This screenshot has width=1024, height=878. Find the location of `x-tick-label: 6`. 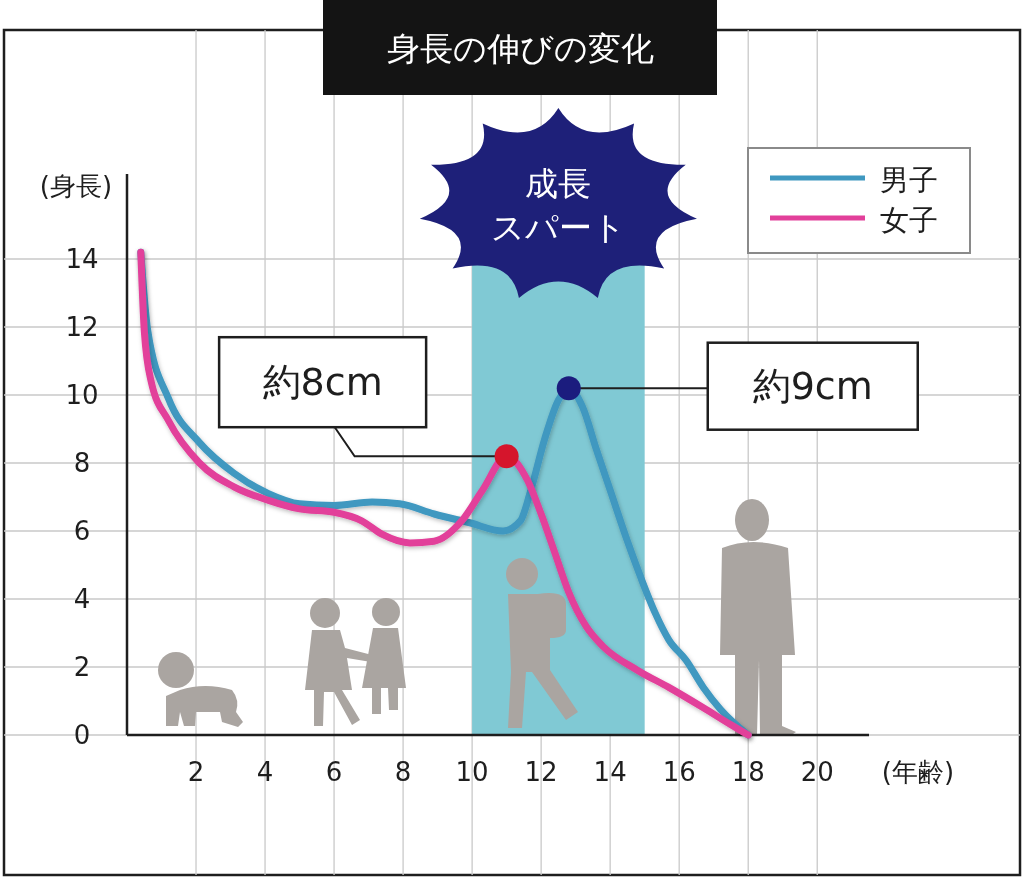

x-tick-label: 6 is located at coordinates (334, 772).